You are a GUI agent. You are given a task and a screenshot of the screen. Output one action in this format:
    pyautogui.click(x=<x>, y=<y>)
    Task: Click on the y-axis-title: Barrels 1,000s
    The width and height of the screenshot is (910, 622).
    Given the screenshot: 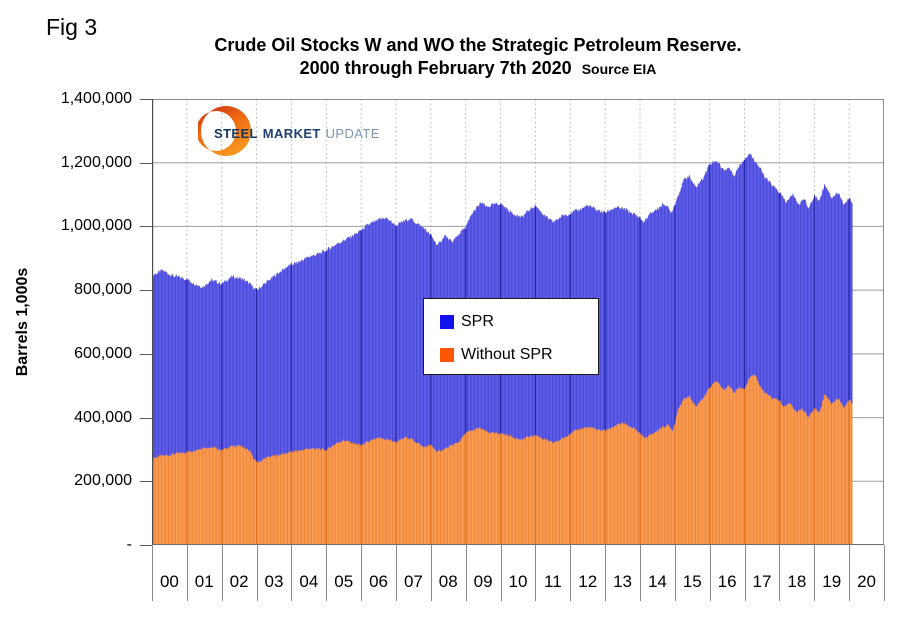 What is the action you would take?
    pyautogui.click(x=22, y=322)
    